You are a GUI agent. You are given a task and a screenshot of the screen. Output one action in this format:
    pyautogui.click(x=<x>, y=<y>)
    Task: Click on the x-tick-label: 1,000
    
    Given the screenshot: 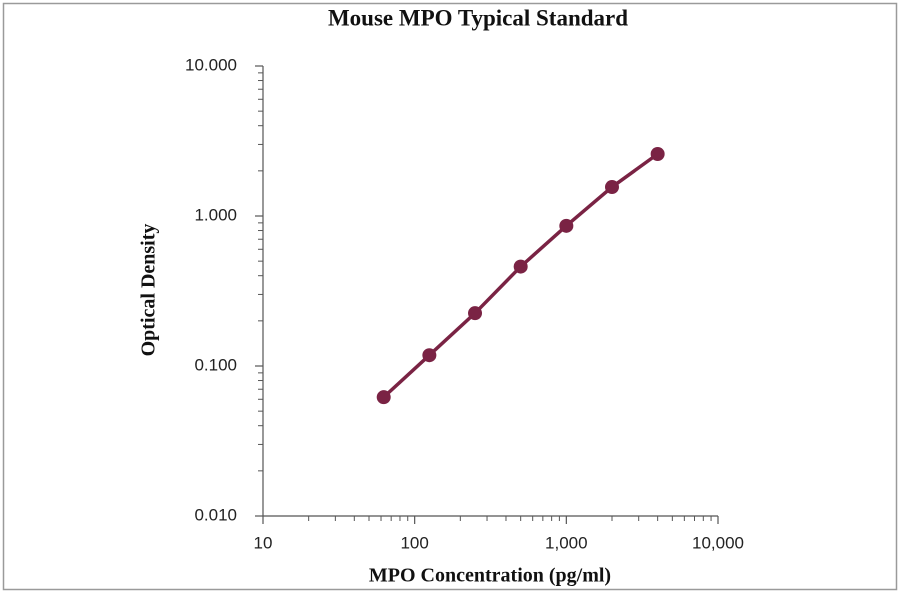 What is the action you would take?
    pyautogui.click(x=566, y=542)
    